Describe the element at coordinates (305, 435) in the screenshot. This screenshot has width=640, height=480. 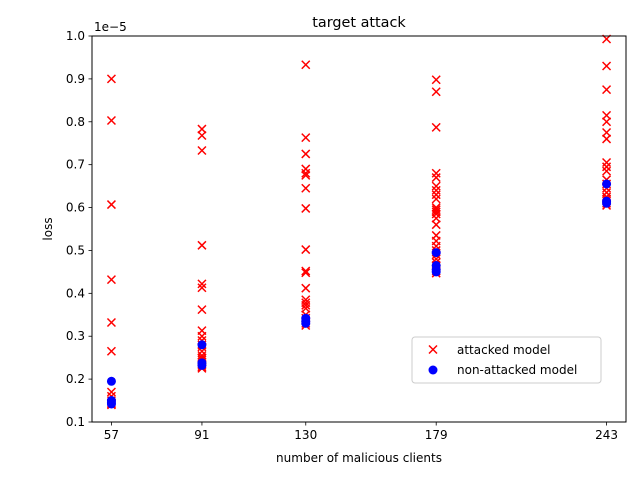
I see `x-tick-label: 130` at that location.